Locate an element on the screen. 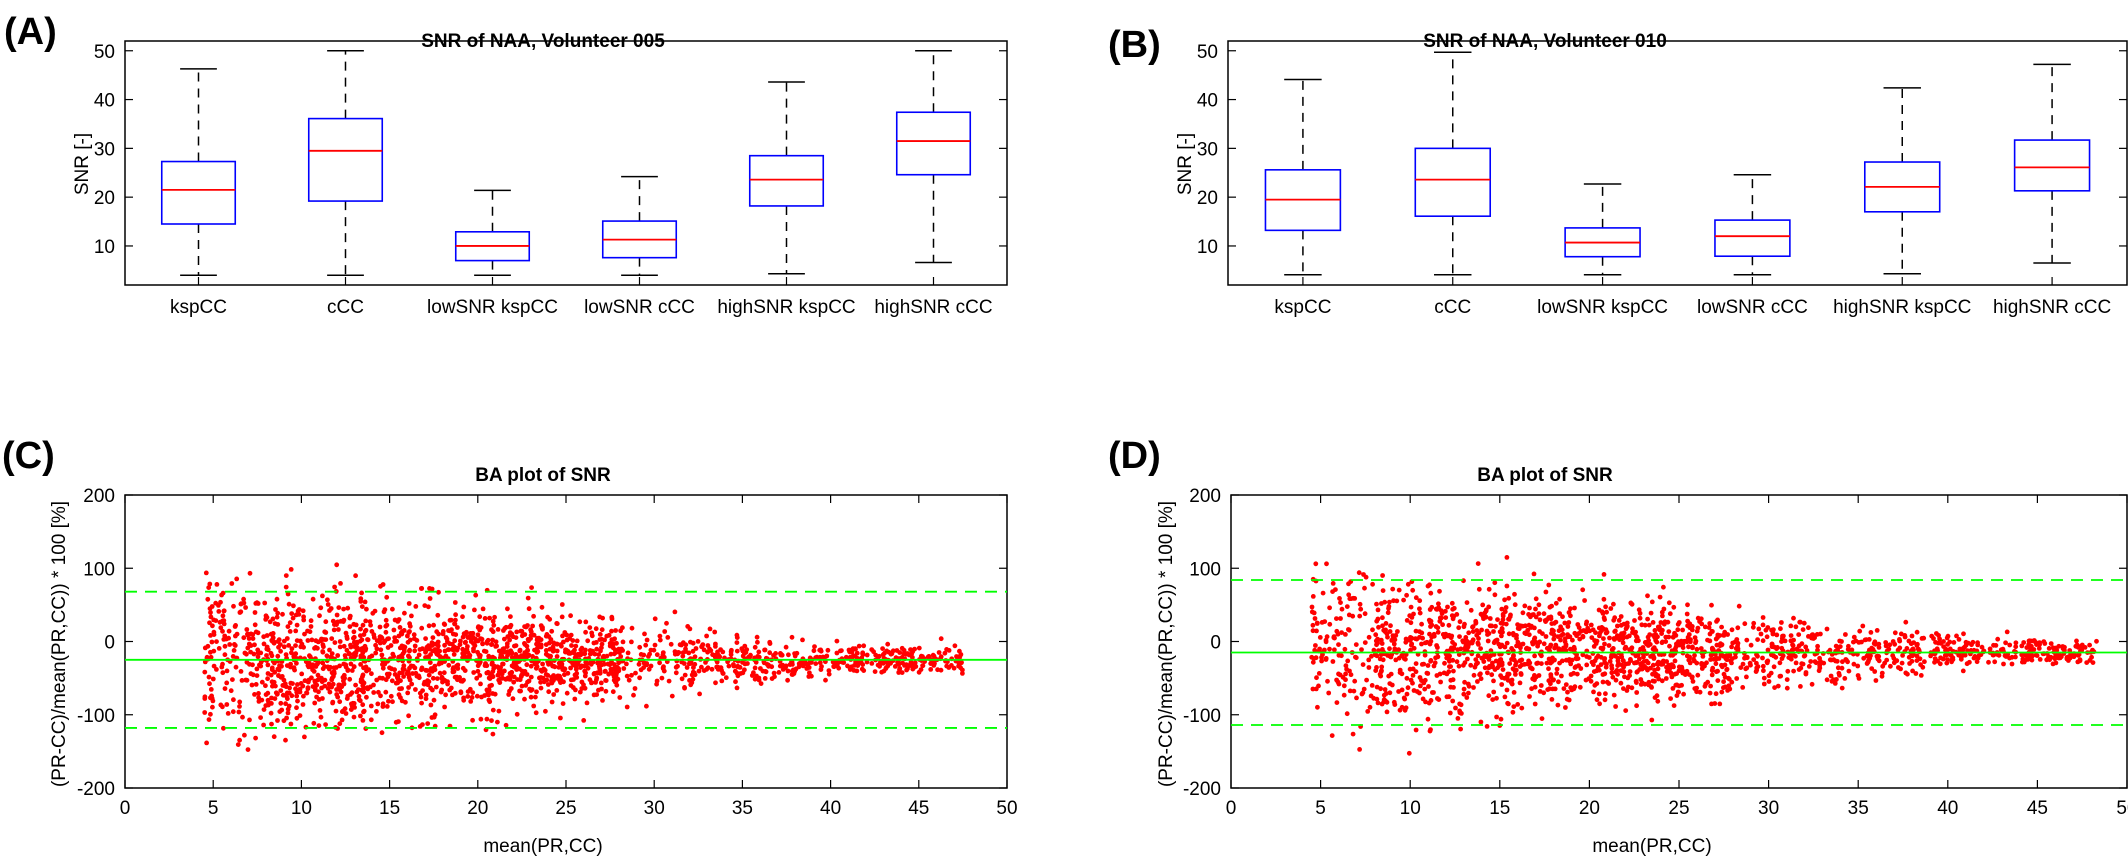 The image size is (2128, 857). data-points is located at coordinates (1704, 655).